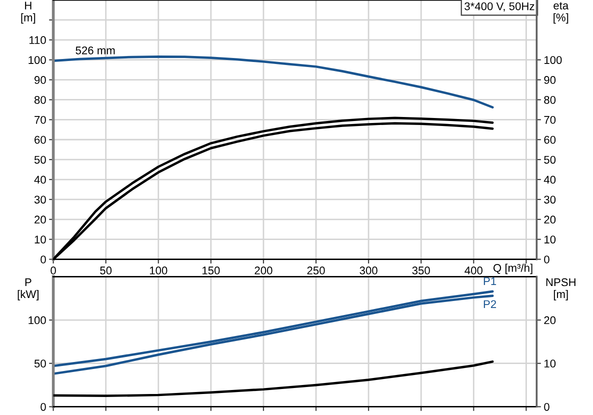  I want to click on y2-tick-label: 30, so click(550, 200).